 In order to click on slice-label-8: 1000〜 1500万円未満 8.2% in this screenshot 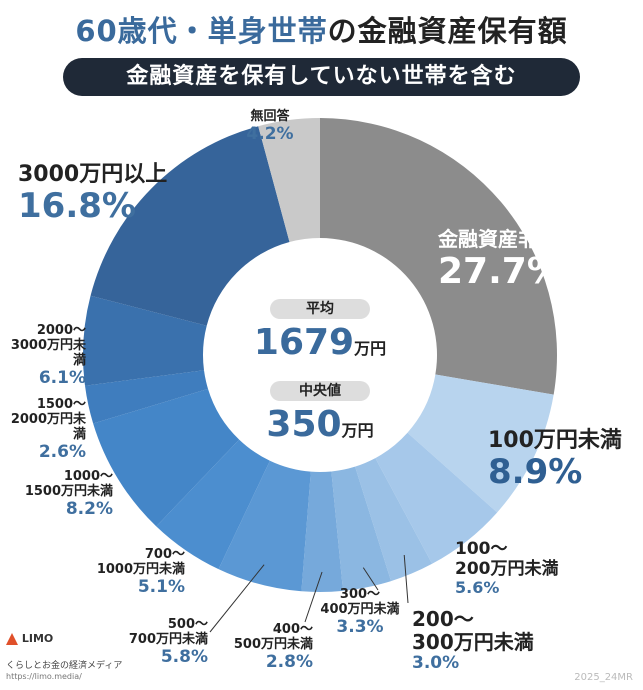, I will do `click(68, 494)`.